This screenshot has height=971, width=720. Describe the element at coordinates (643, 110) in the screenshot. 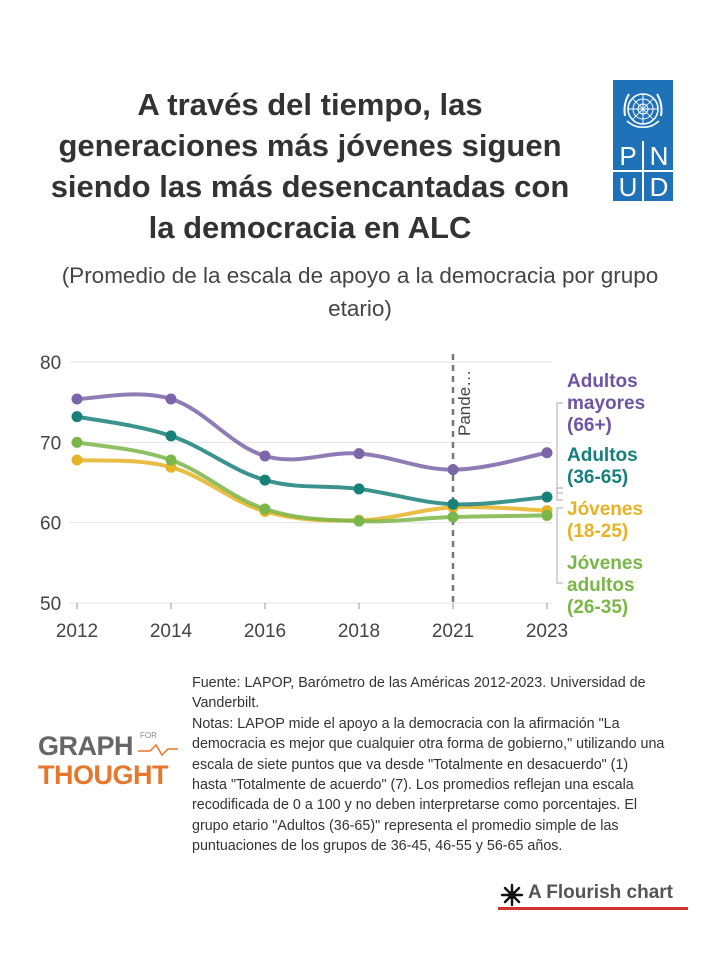

I see `un-emblem-icon` at that location.